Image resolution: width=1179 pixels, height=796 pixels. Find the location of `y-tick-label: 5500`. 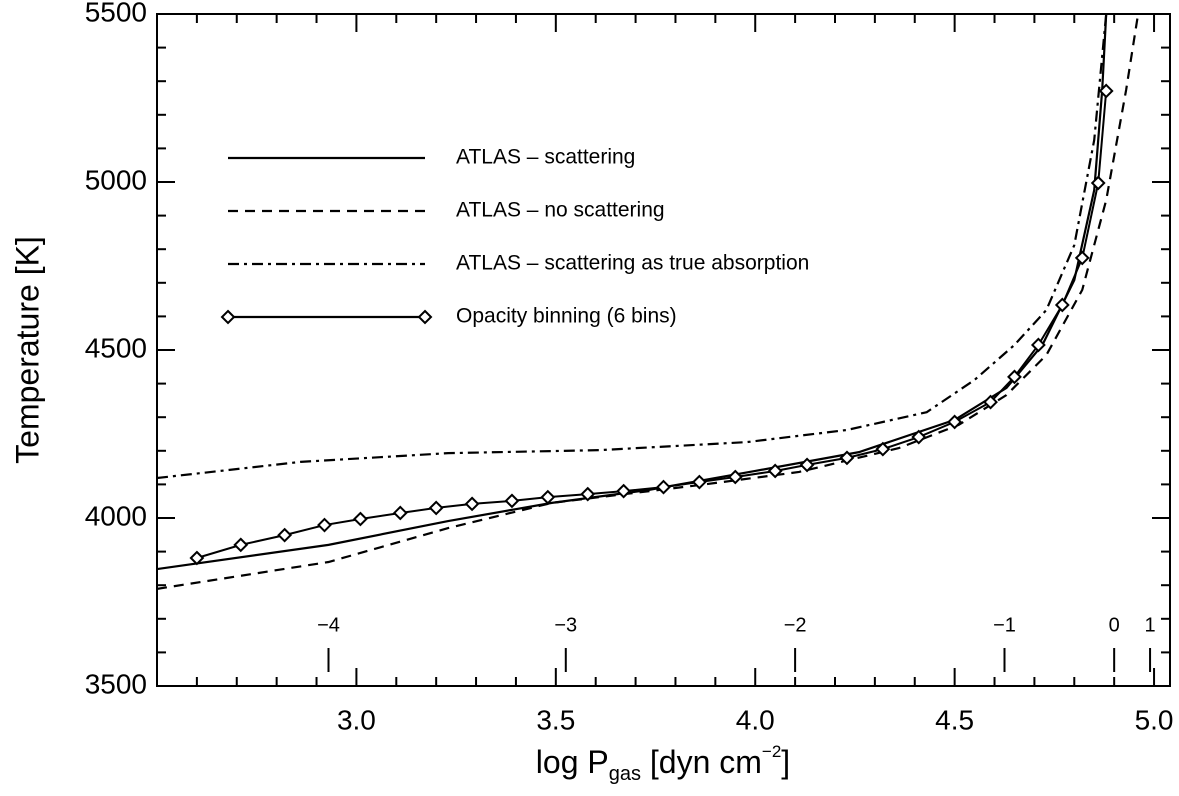

y-tick-label: 5500 is located at coordinates (116, 13).